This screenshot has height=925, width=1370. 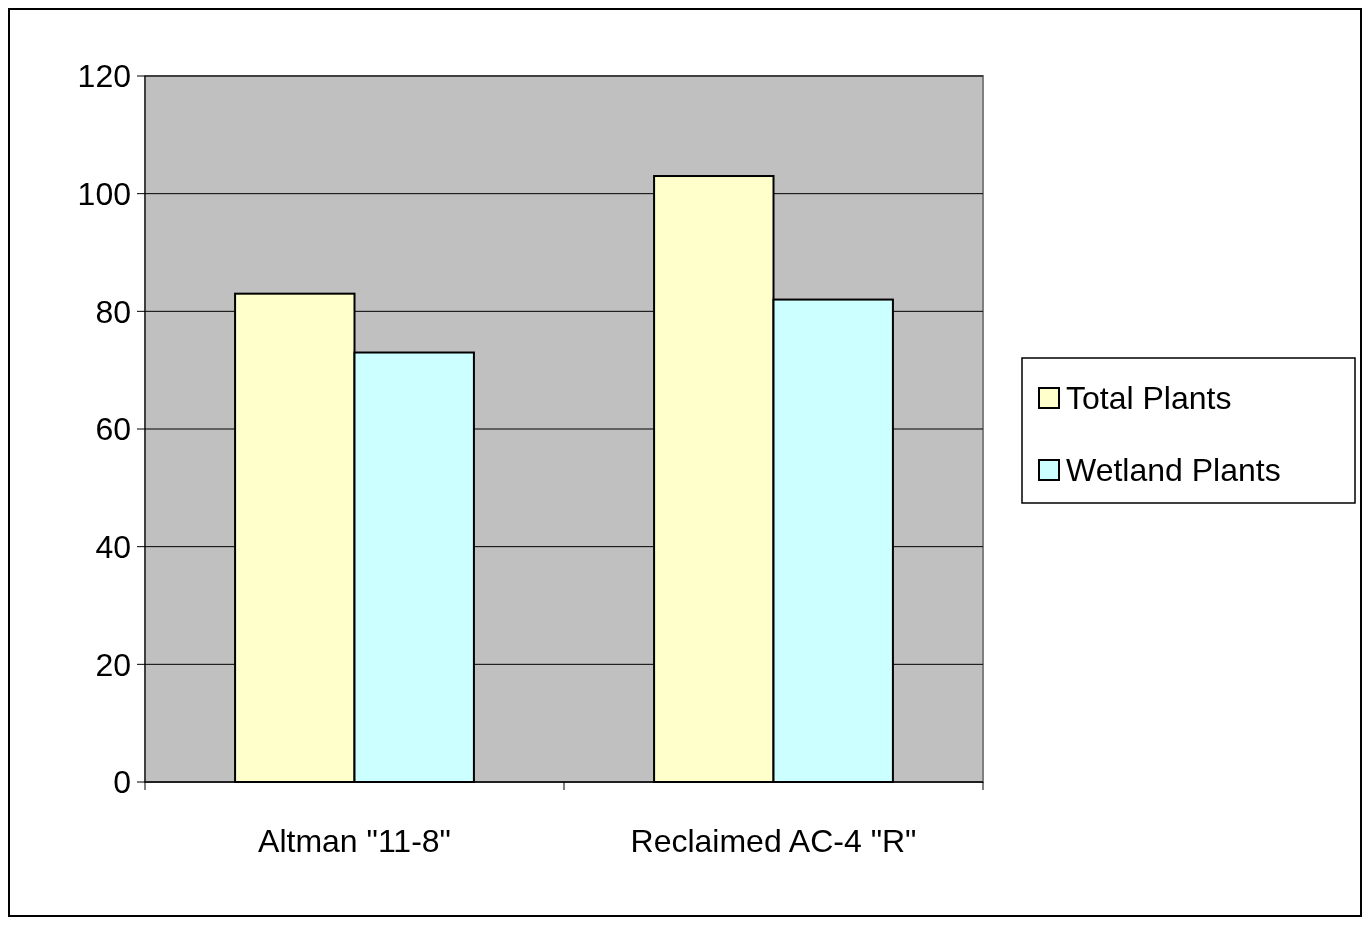 What do you see at coordinates (104, 76) in the screenshot?
I see `y-tick-label: 120` at bounding box center [104, 76].